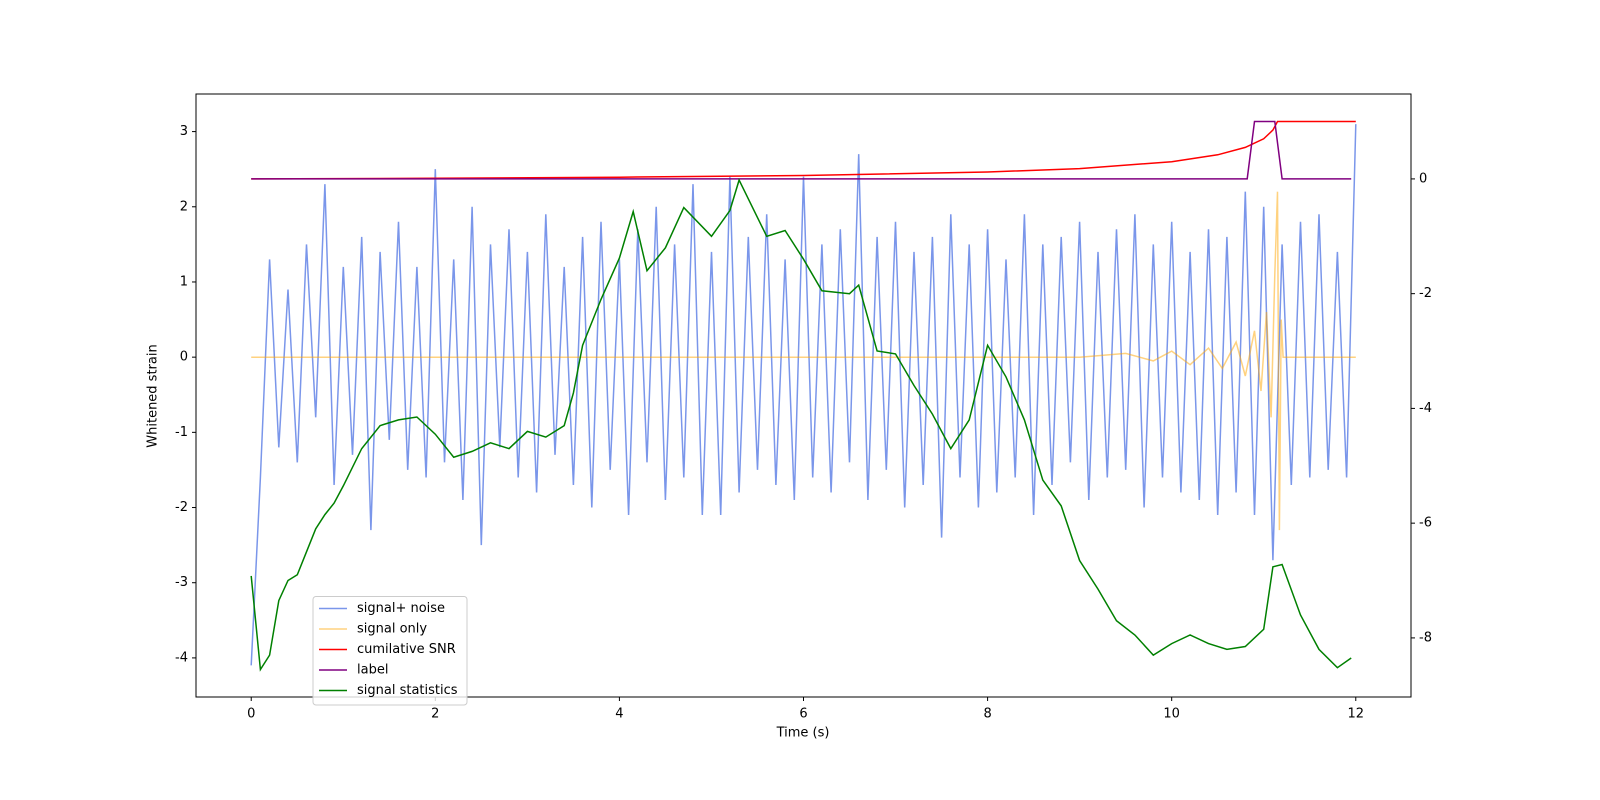 The image size is (1600, 800). What do you see at coordinates (803, 714) in the screenshot?
I see `x-tick-label: 6` at bounding box center [803, 714].